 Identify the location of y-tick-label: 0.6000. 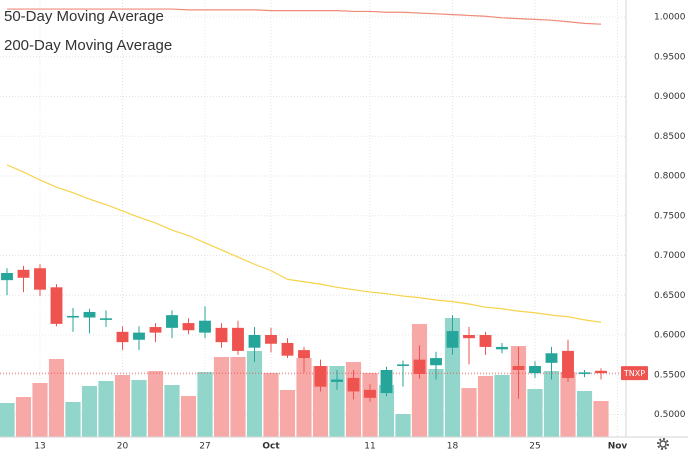
(670, 336).